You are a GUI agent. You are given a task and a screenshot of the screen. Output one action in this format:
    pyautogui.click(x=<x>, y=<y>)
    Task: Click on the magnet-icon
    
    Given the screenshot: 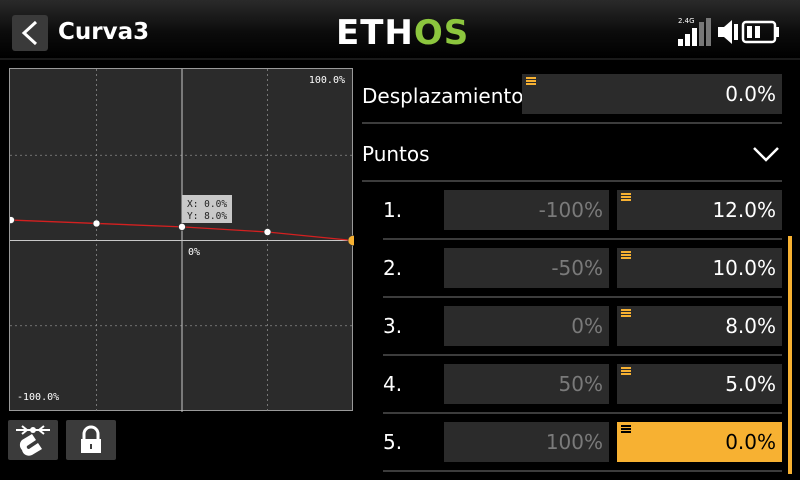 What is the action you would take?
    pyautogui.click(x=33, y=440)
    